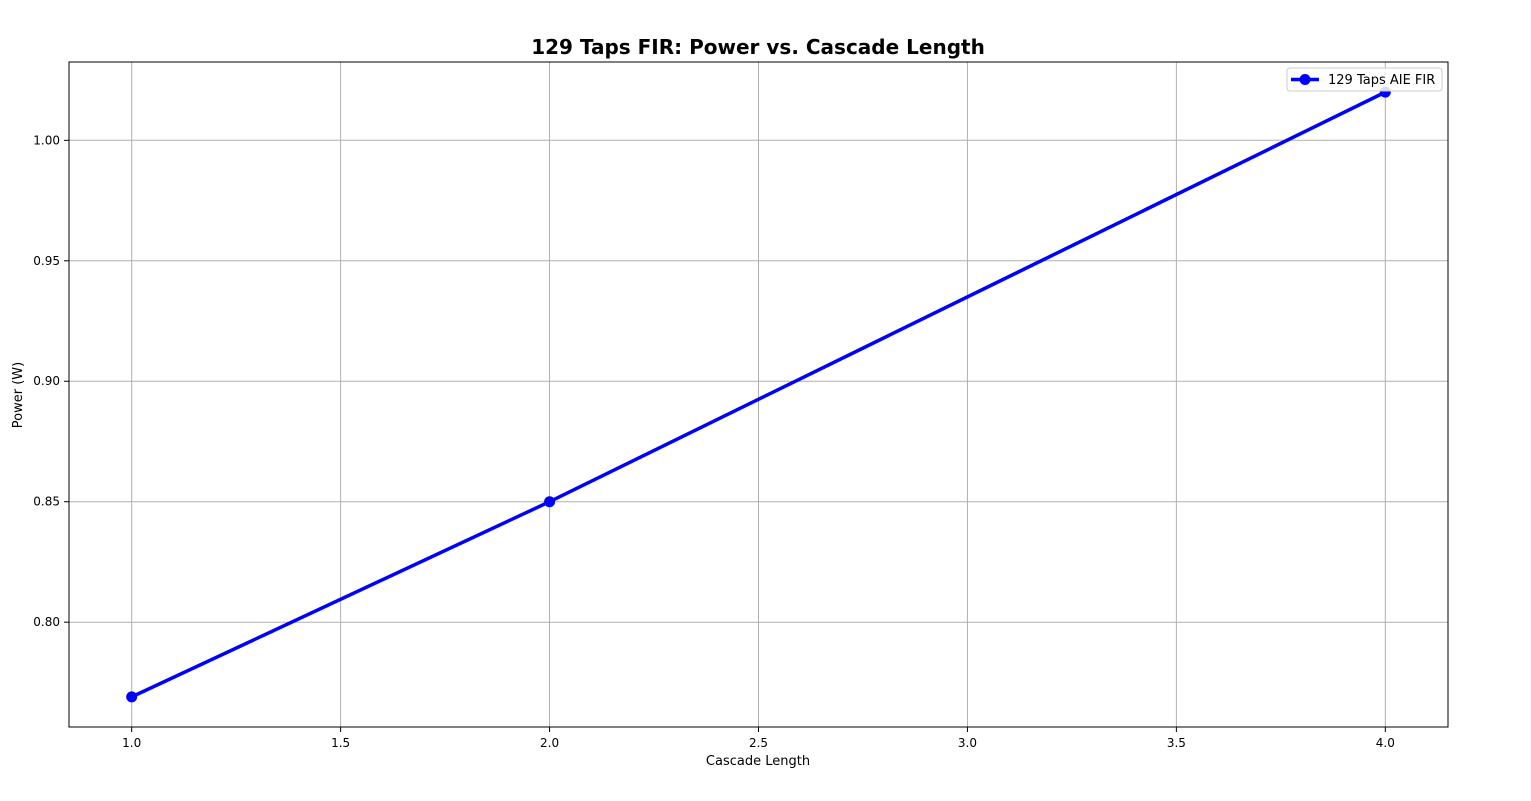  What do you see at coordinates (549, 743) in the screenshot?
I see `x-tick-label: 2.0` at bounding box center [549, 743].